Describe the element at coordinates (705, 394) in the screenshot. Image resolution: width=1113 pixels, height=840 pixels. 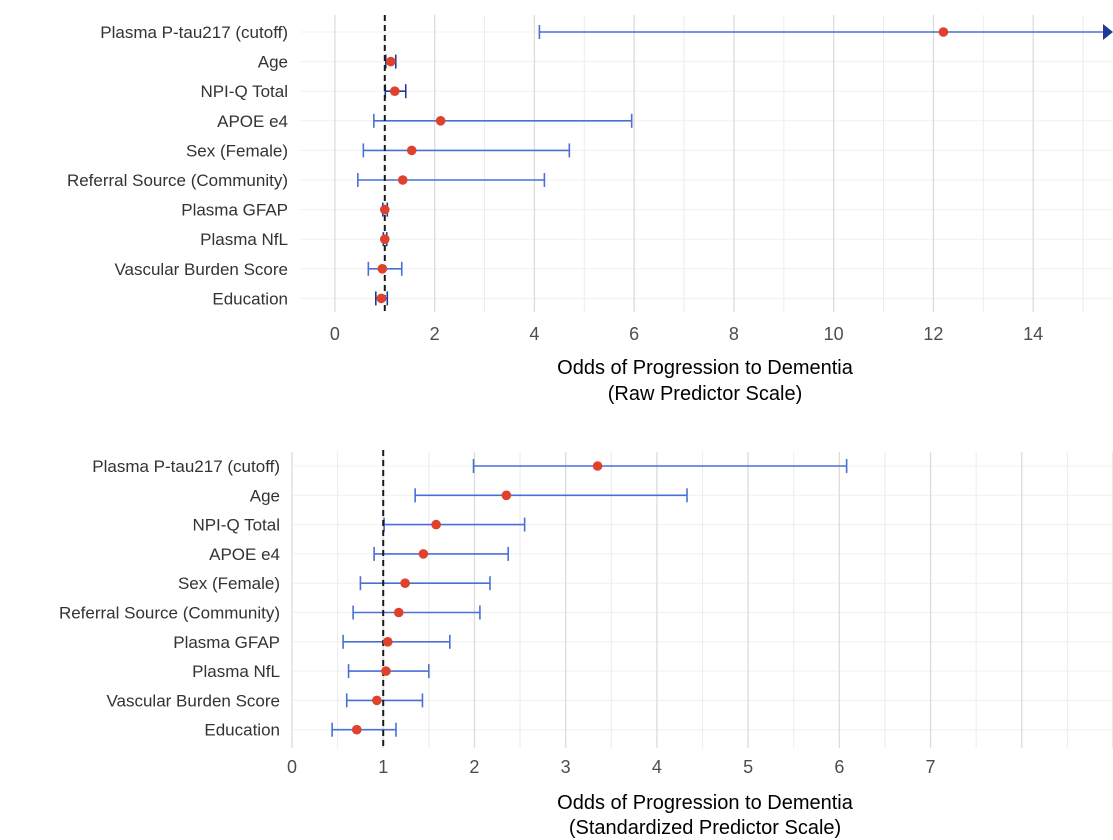
I see `x-axis-subtitle: (Raw Predictor Scale)` at that location.